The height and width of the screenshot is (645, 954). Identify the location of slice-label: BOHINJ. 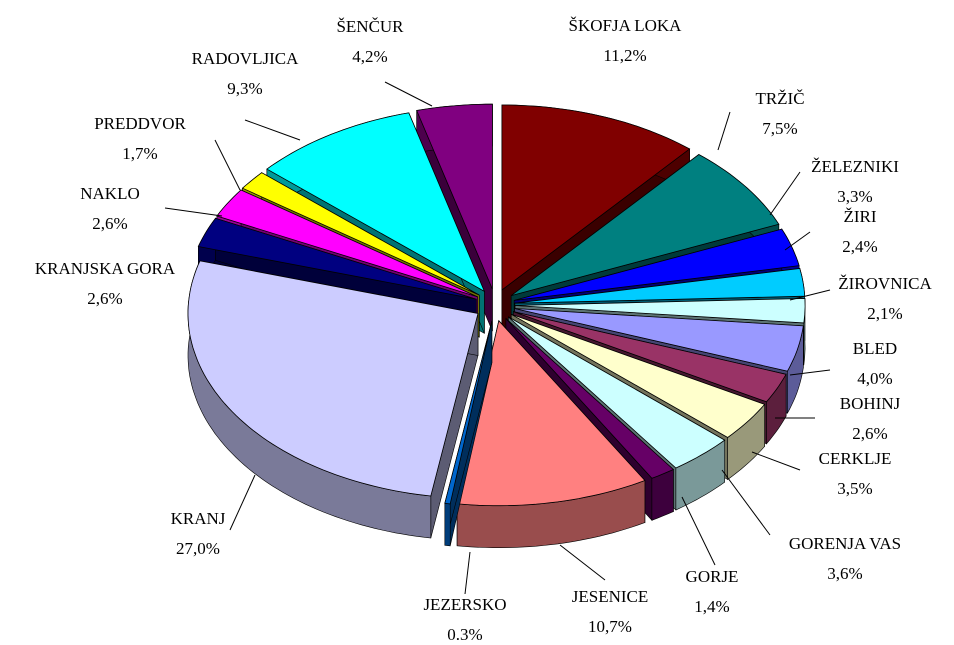
(870, 403).